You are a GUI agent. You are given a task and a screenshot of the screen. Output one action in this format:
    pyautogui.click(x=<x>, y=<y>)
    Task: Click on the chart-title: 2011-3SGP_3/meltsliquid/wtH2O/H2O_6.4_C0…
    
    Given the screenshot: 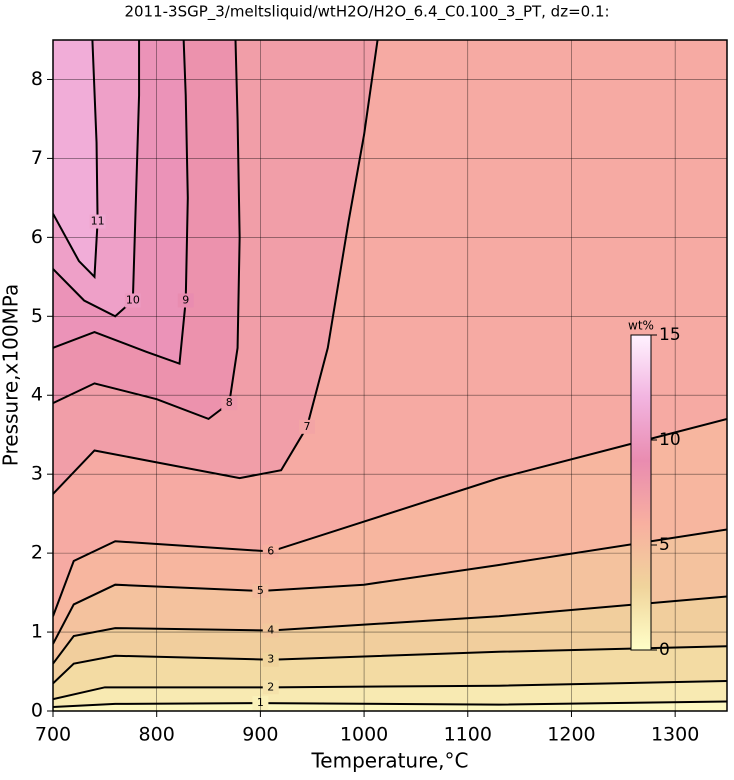 What is the action you would take?
    pyautogui.click(x=366, y=12)
    